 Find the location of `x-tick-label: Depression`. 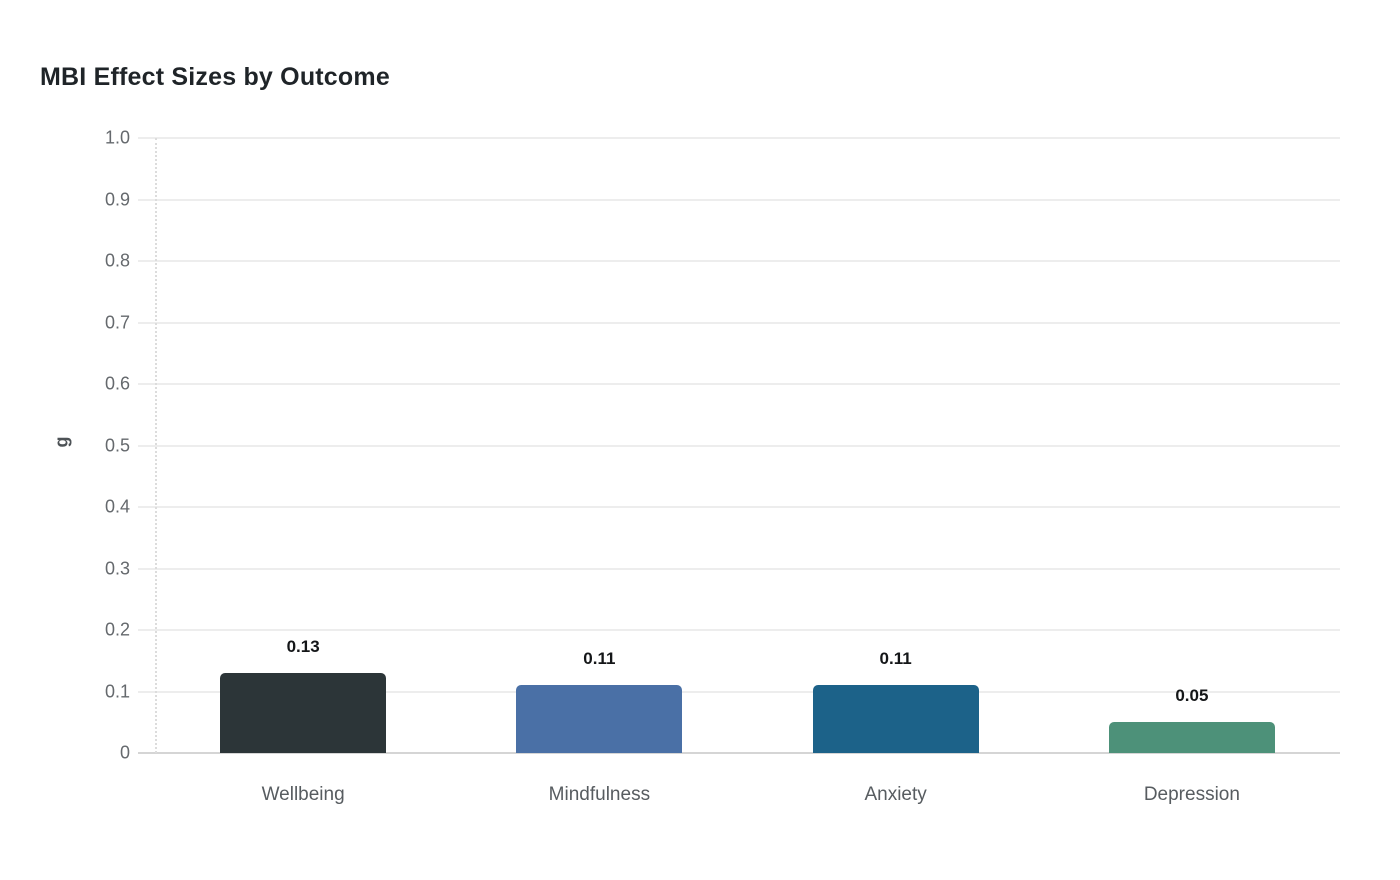

x-tick-label: Depression is located at coordinates (1191, 794).